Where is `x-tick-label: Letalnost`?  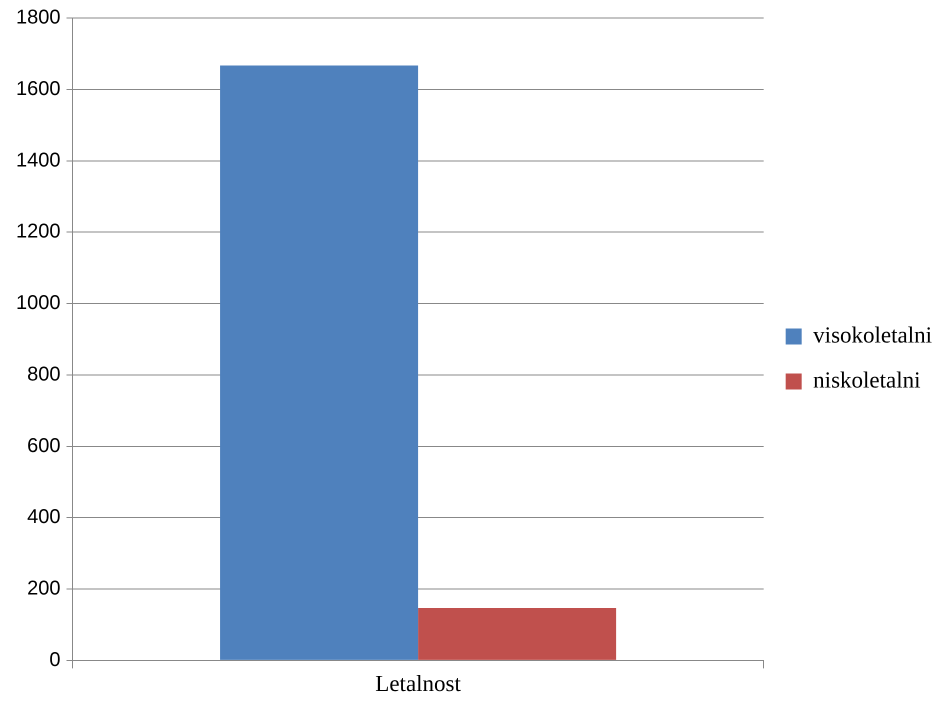 x-tick-label: Letalnost is located at coordinates (418, 683).